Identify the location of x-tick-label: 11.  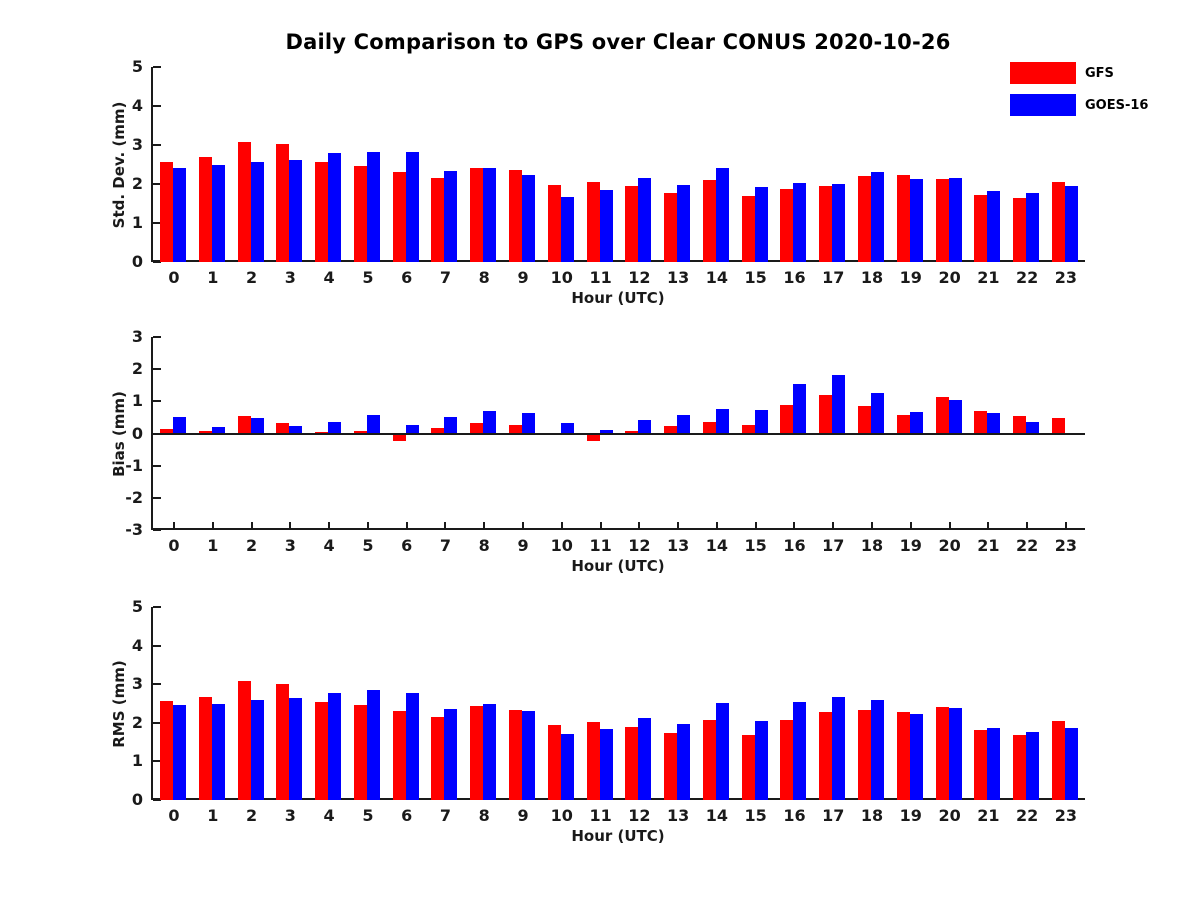
(600, 277).